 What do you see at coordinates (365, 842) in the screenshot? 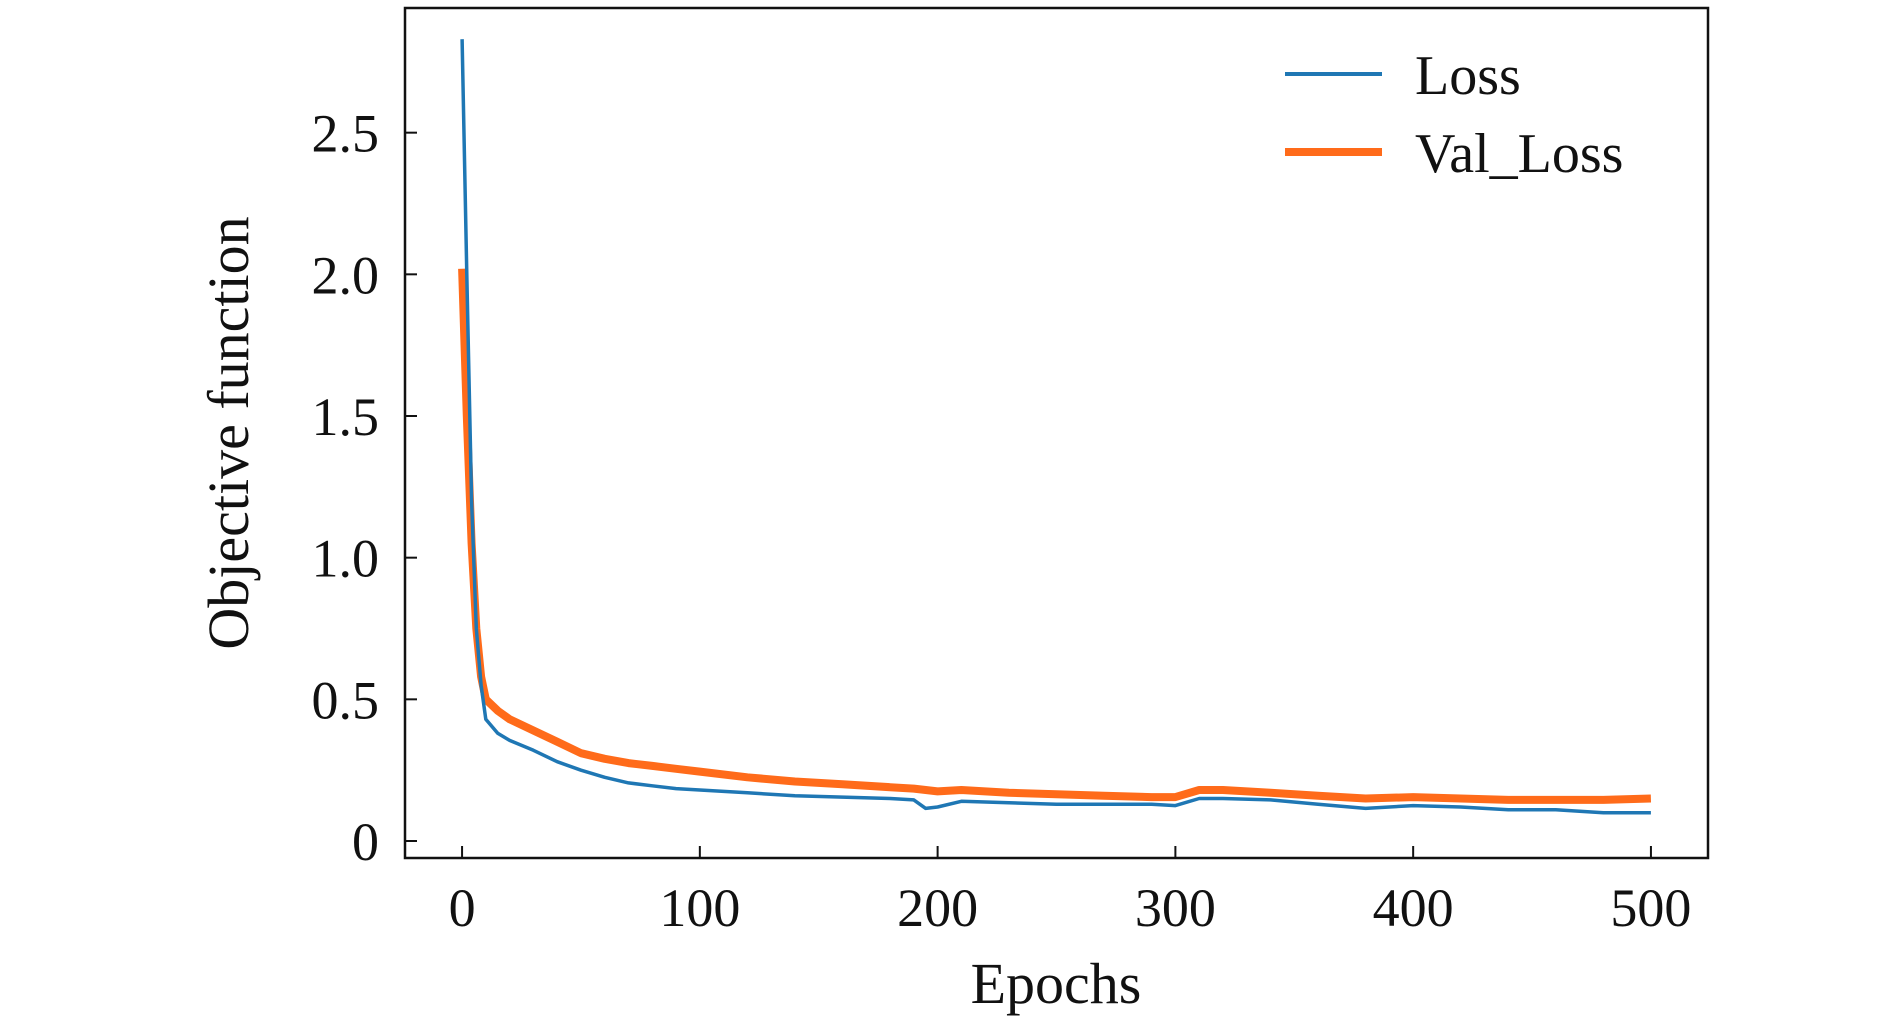
I see `y-tick-label: 0` at bounding box center [365, 842].